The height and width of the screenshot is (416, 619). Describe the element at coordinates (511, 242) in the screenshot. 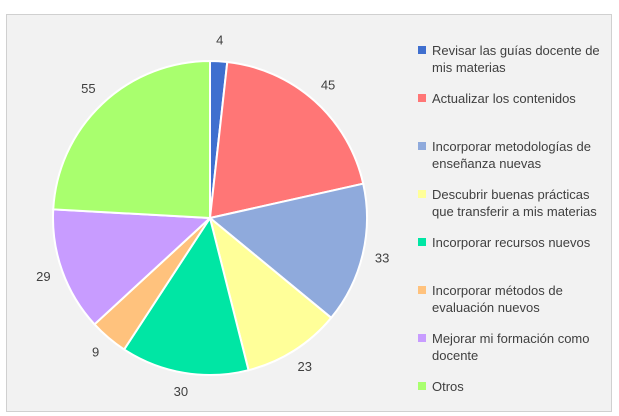

I see `legend-label: Incorporar recursos nuevos` at that location.